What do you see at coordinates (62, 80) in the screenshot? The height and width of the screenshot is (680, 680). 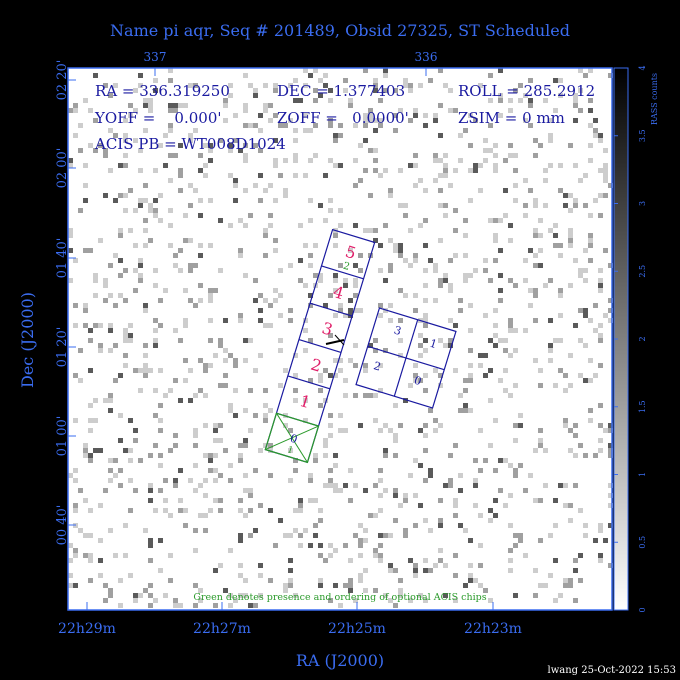 I see `y-tick-label: 02 20'` at bounding box center [62, 80].